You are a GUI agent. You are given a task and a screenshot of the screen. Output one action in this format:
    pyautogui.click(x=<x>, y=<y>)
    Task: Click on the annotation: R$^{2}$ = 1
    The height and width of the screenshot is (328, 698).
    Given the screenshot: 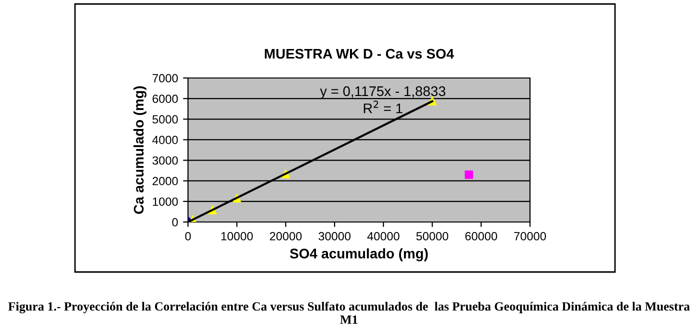 What is the action you would take?
    pyautogui.click(x=383, y=107)
    